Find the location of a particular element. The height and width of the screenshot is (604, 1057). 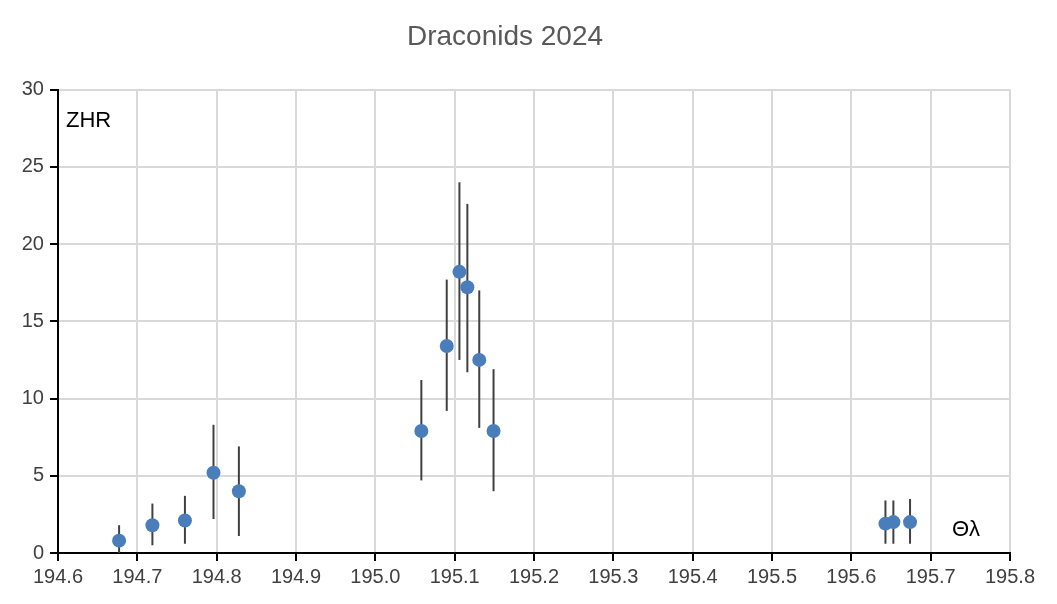

x-tick-label: 194.9 is located at coordinates (296, 575).